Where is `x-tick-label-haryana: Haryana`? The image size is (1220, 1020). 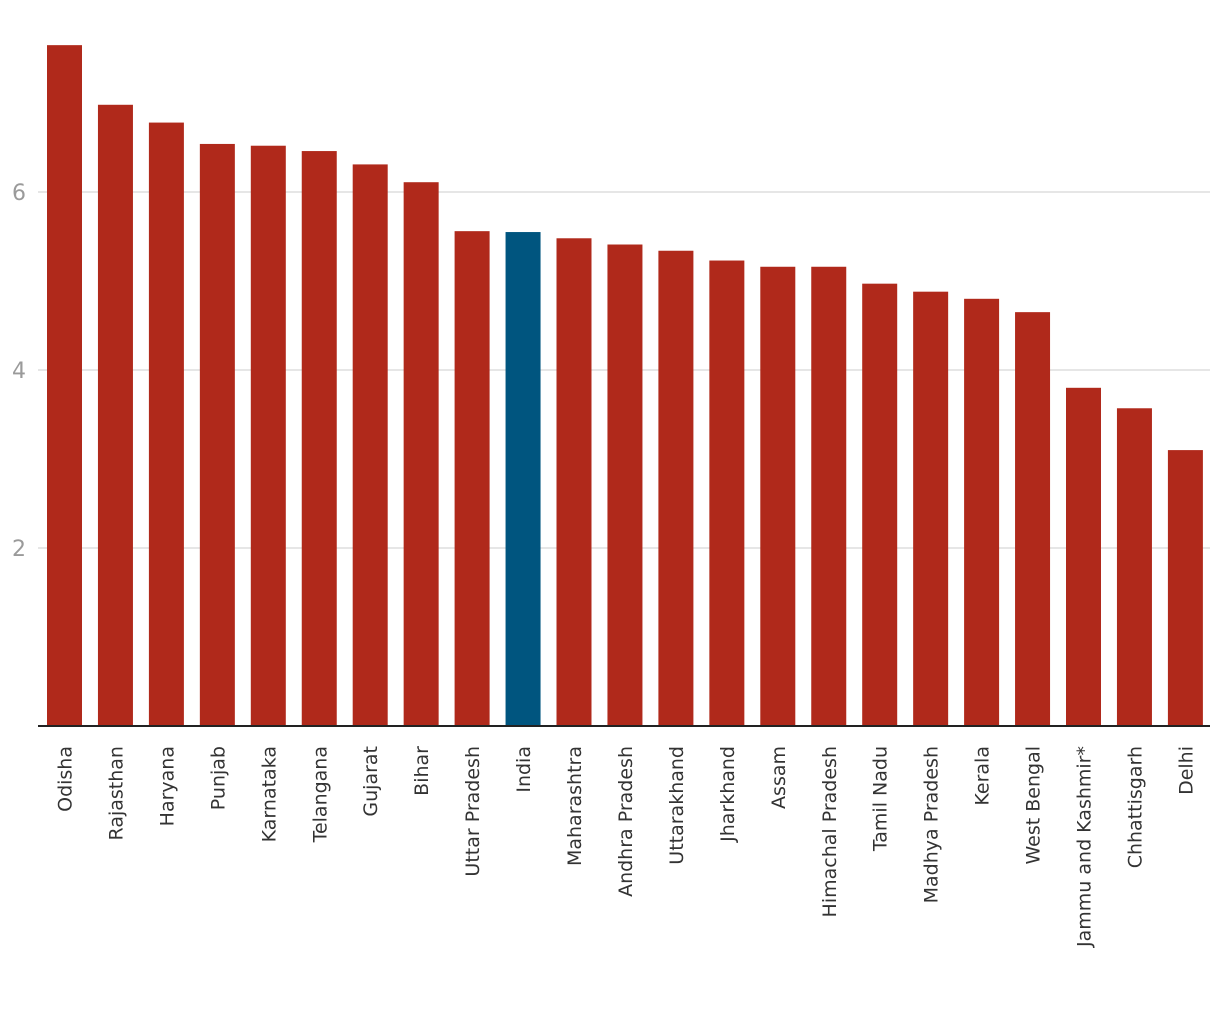
x-tick-label-haryana: Haryana is located at coordinates (167, 786).